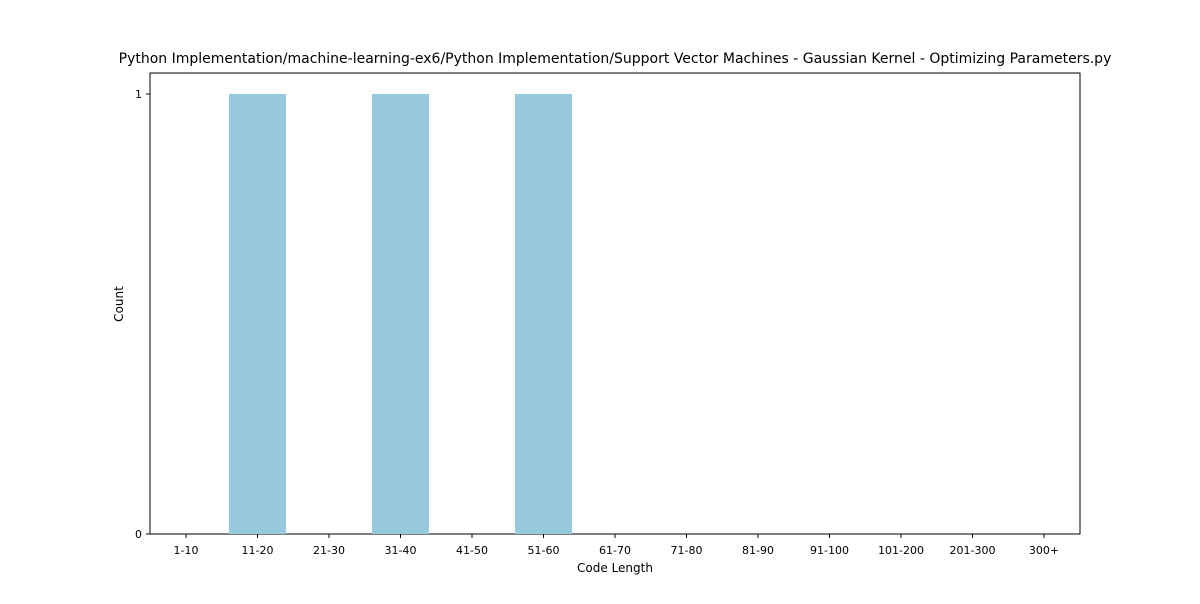  Describe the element at coordinates (142, 314) in the screenshot. I see `y-ticks-layer: 01` at that location.